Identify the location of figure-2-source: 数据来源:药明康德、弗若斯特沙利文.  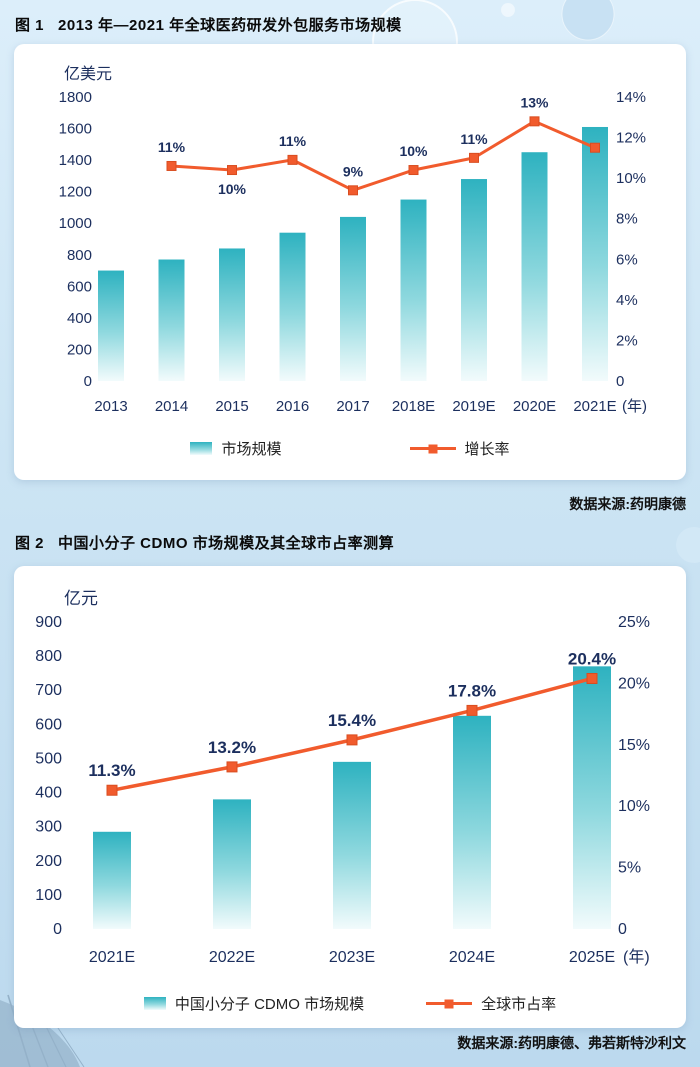
(571, 1043).